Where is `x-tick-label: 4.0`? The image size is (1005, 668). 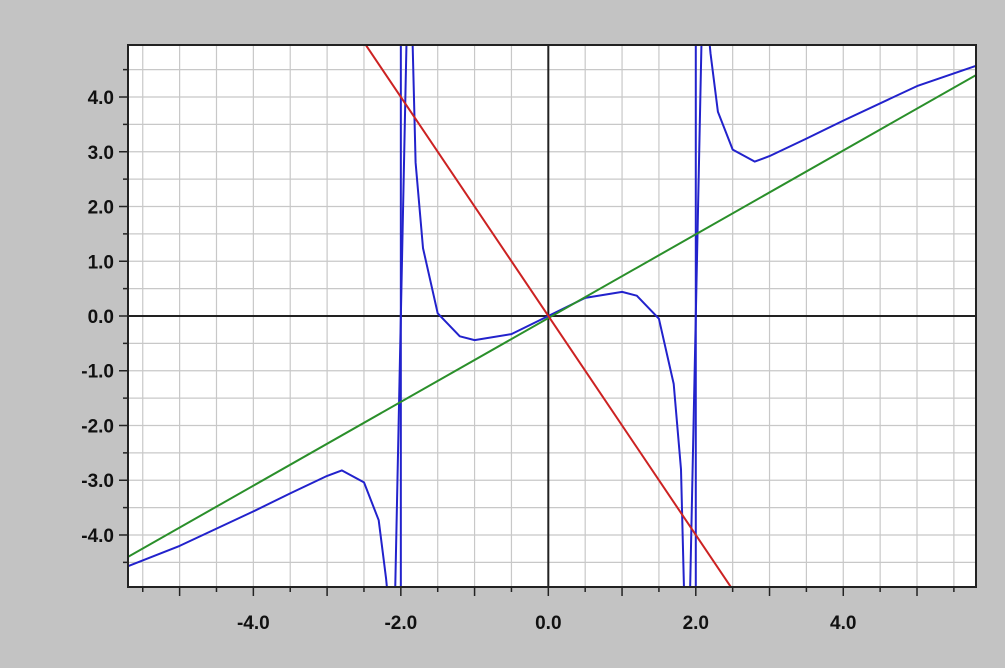
x-tick-label: 4.0 is located at coordinates (843, 623).